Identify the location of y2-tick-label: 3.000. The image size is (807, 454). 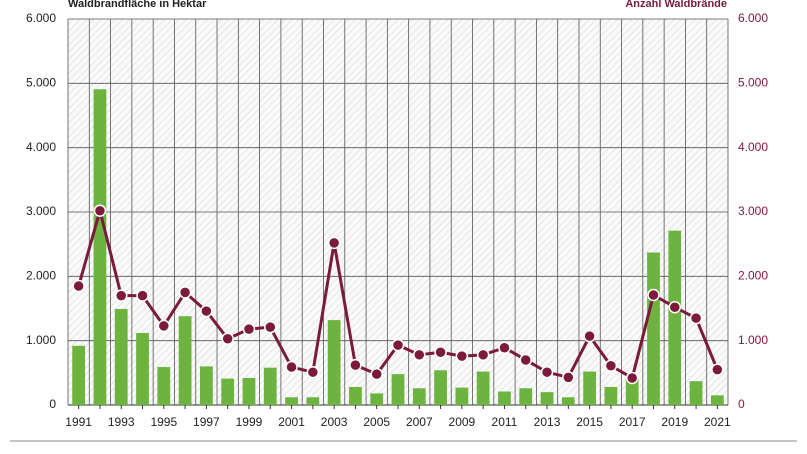
(753, 211).